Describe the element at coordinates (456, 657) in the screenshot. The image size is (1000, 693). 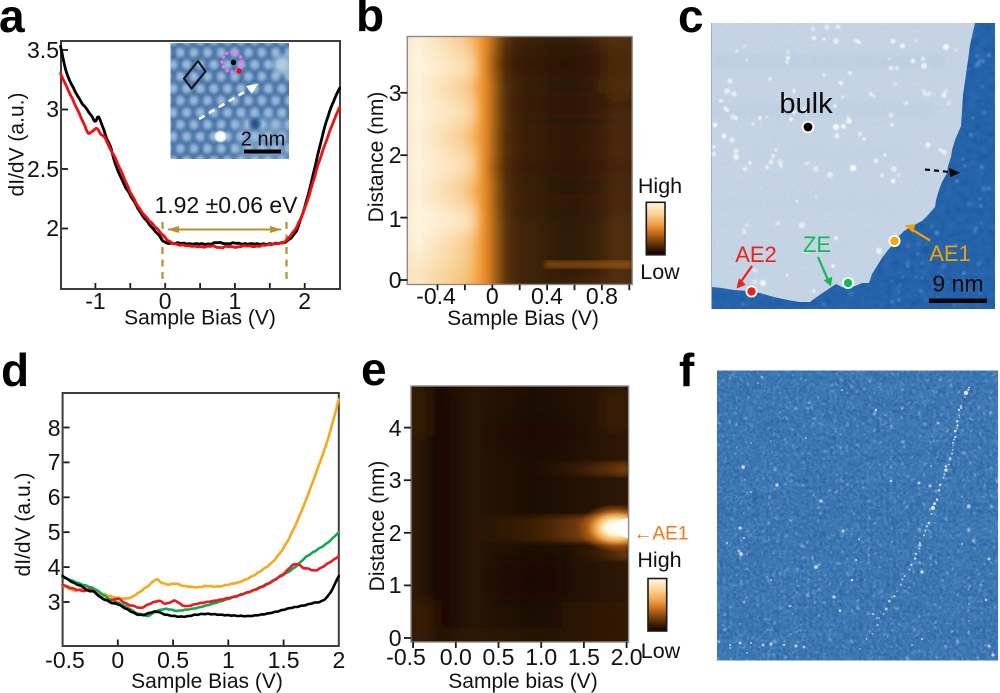
I see `svg-text: 0.0` at that location.